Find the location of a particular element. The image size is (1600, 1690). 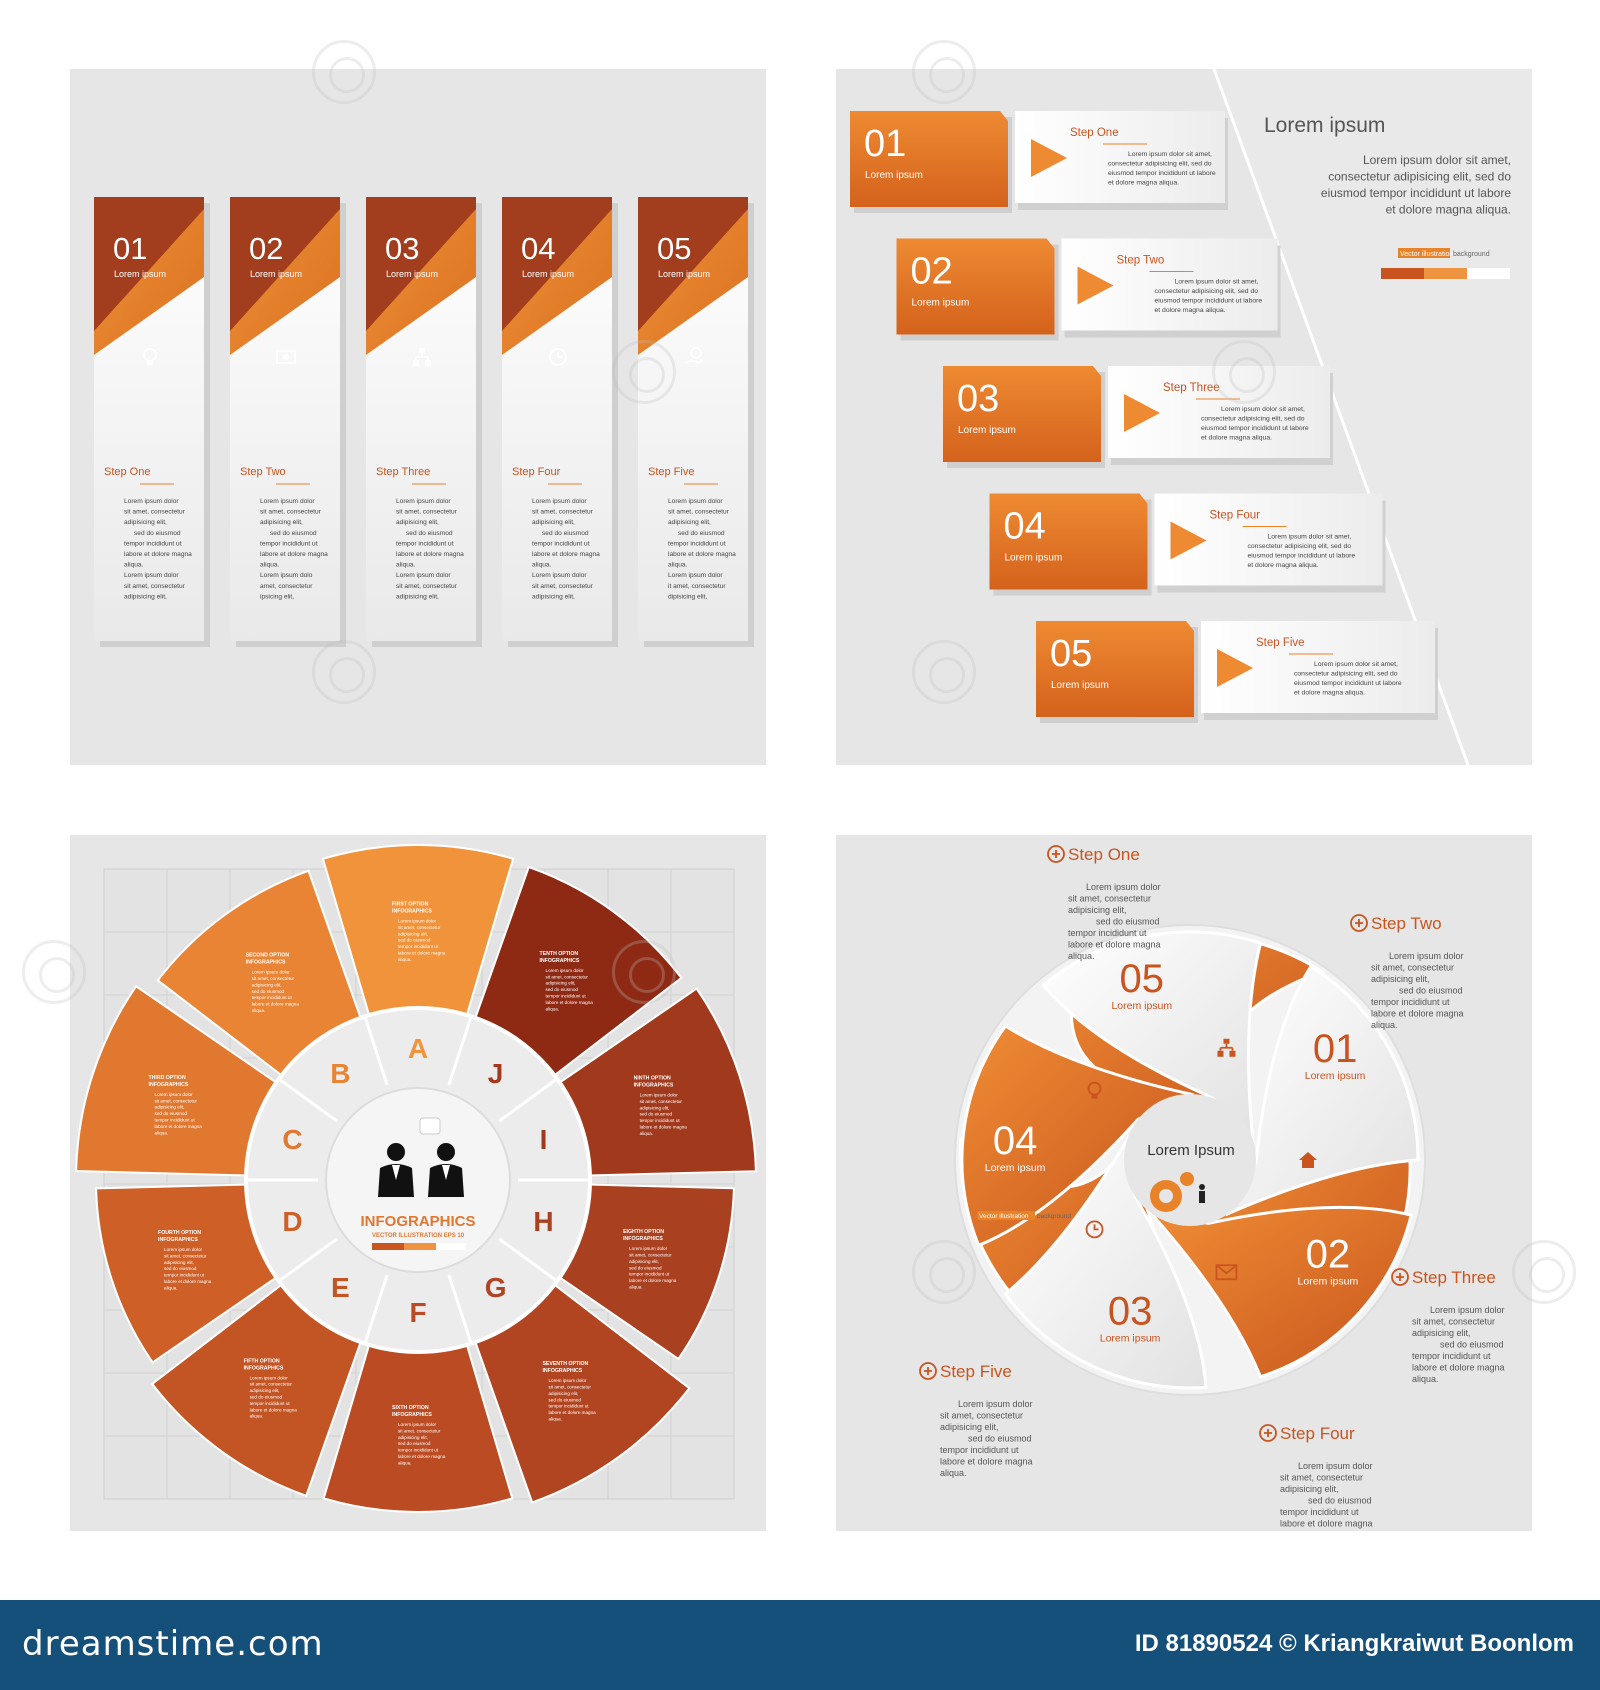

column-step-title: Step Five is located at coordinates (671, 472).